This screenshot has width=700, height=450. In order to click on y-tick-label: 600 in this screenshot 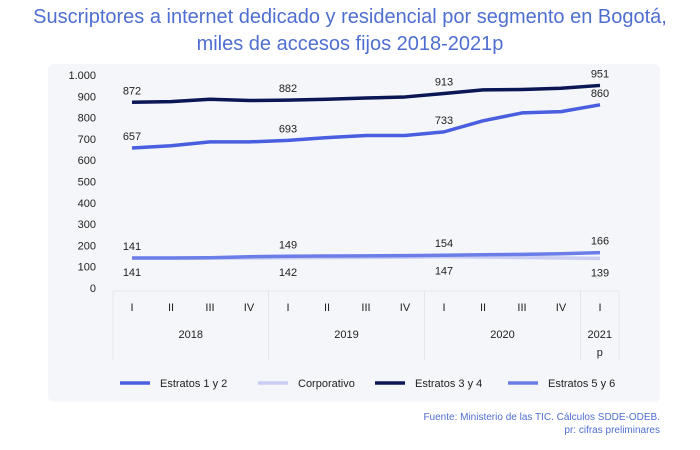, I will do `click(87, 161)`.